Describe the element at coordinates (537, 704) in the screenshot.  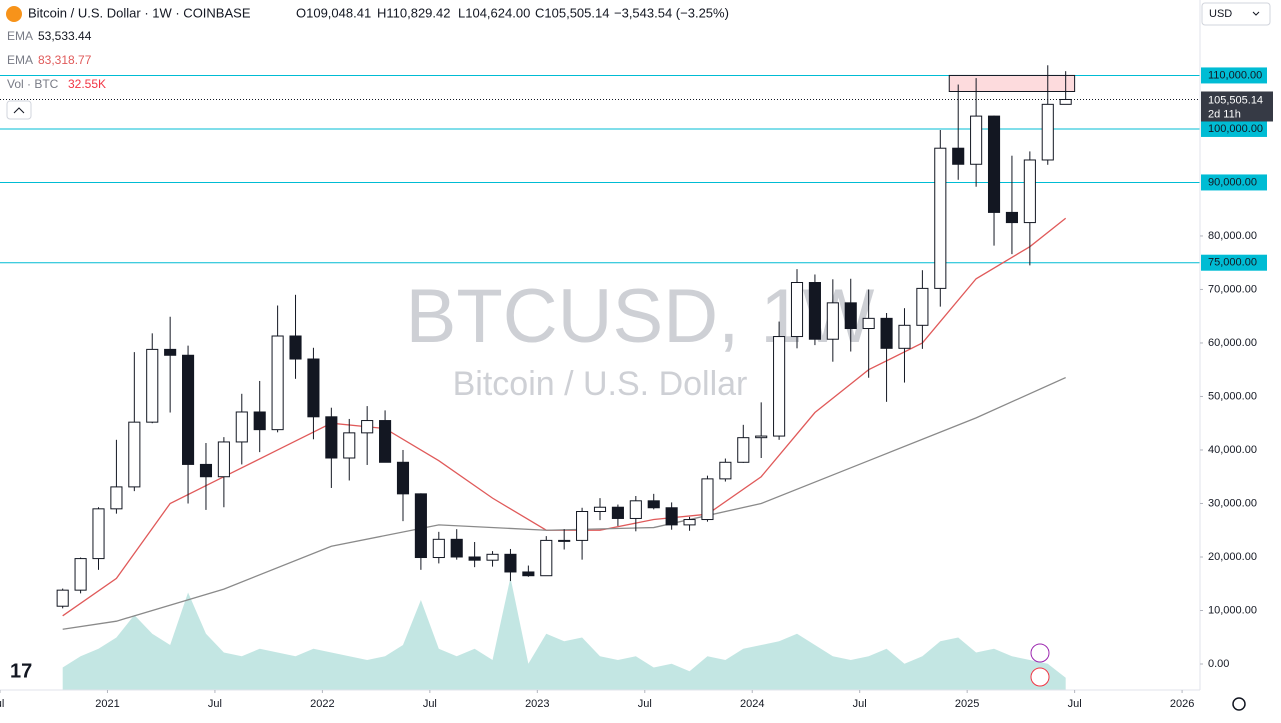
I see `x-tick-label: 2023` at that location.